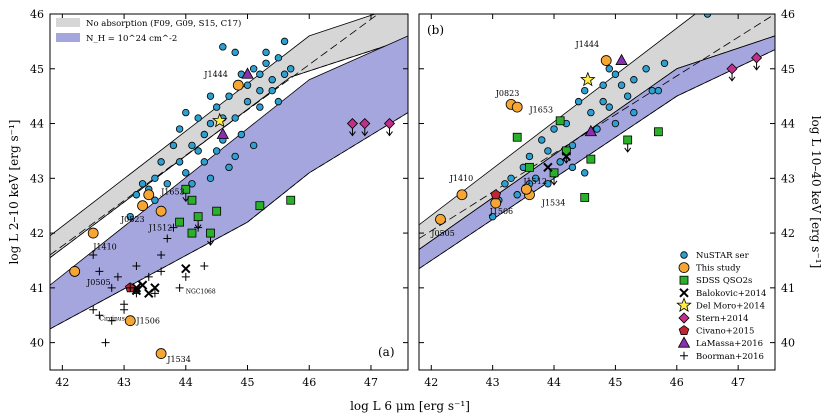 This screenshot has height=416, width=831. Describe the element at coordinates (788, 343) in the screenshot. I see `y-tick-label: 40` at that location.